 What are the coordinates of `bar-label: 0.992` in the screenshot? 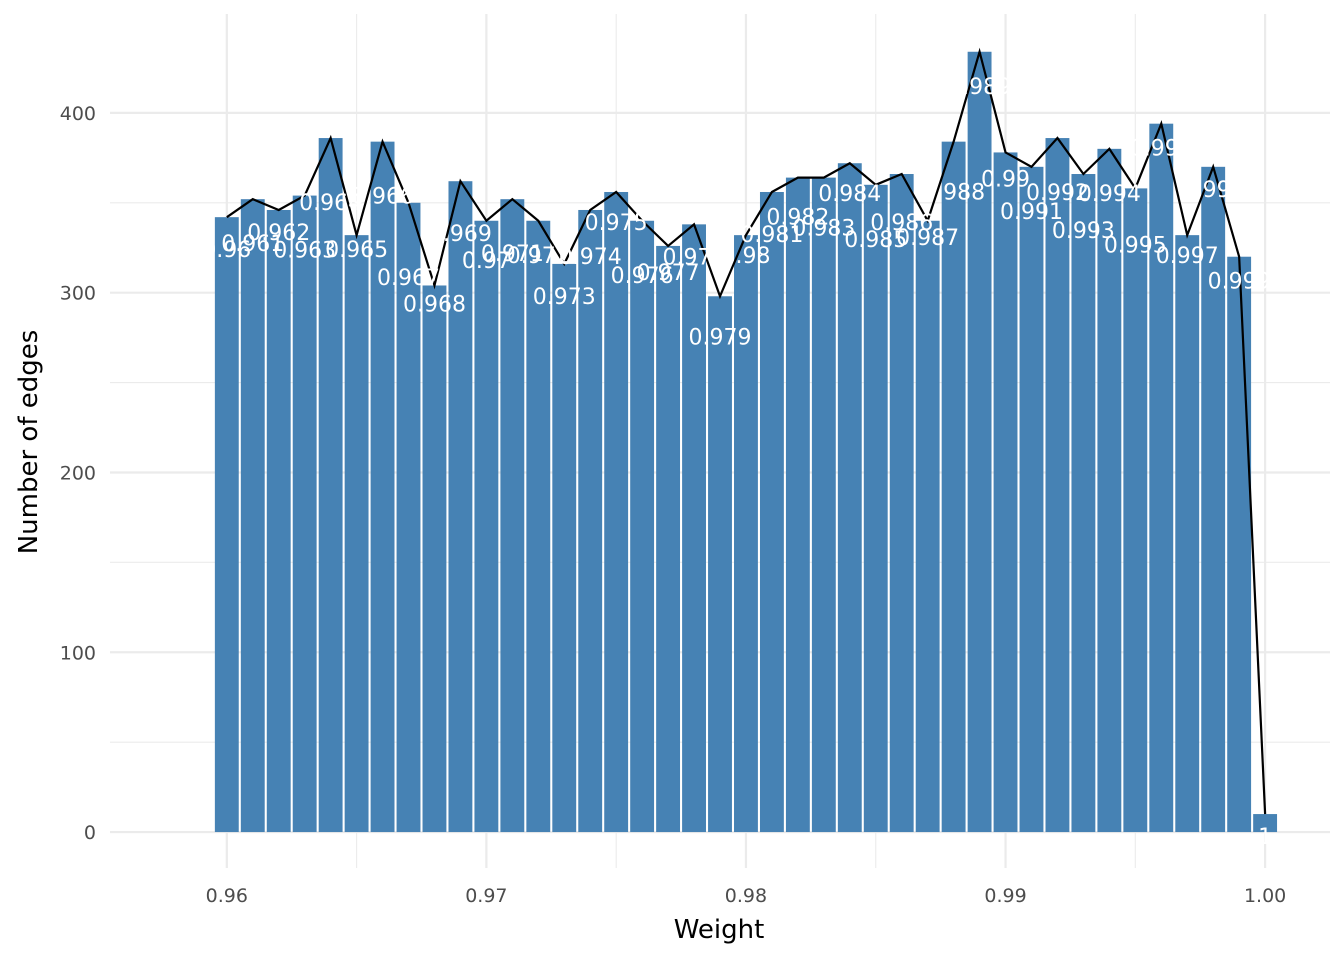 It's located at (1057, 193).